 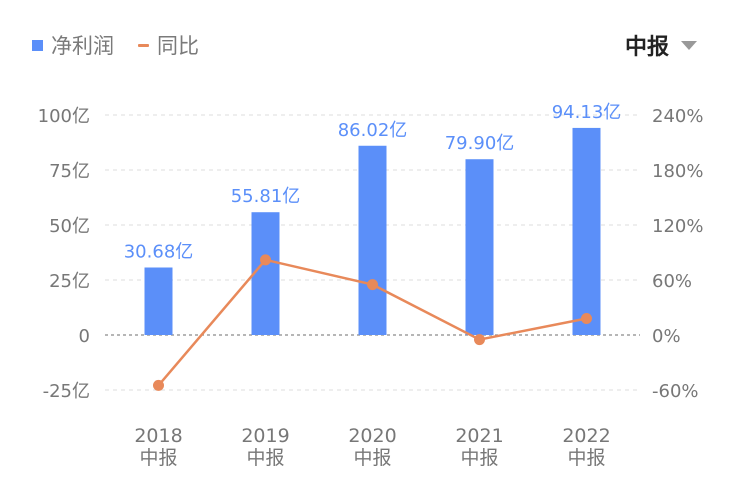 I want to click on legend-item-net-profit: 净利润, so click(x=73, y=45).